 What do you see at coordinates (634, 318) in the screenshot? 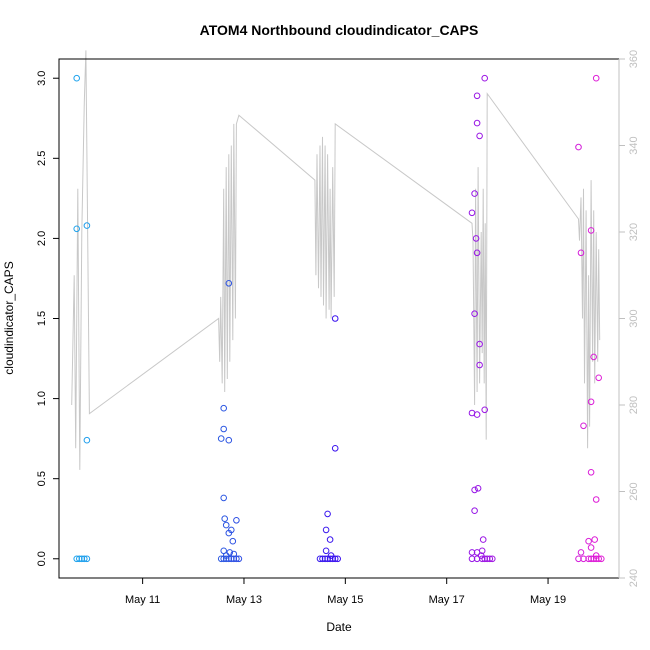
I see `y2-tick-label: 300` at bounding box center [634, 318].